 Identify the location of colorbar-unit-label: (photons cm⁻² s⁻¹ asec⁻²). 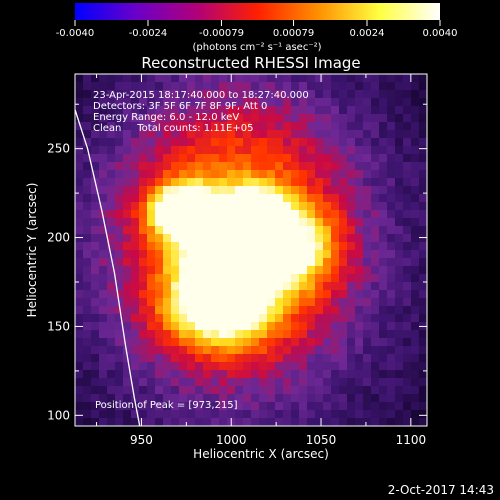
(256, 47).